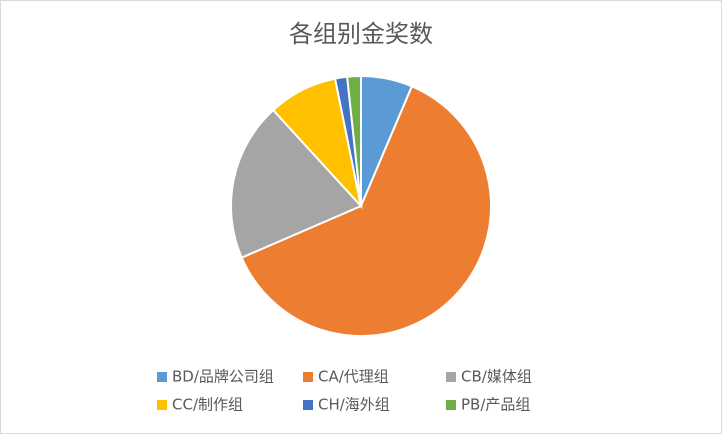 The height and width of the screenshot is (434, 722). What do you see at coordinates (223, 377) in the screenshot?
I see `legend-label: BD/品牌公司组` at bounding box center [223, 377].